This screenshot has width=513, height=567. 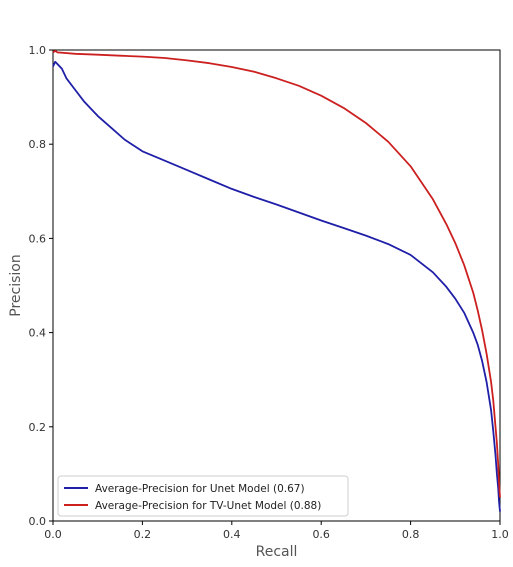 What do you see at coordinates (38, 333) in the screenshot?
I see `y-tick-label: 0.4` at bounding box center [38, 333].